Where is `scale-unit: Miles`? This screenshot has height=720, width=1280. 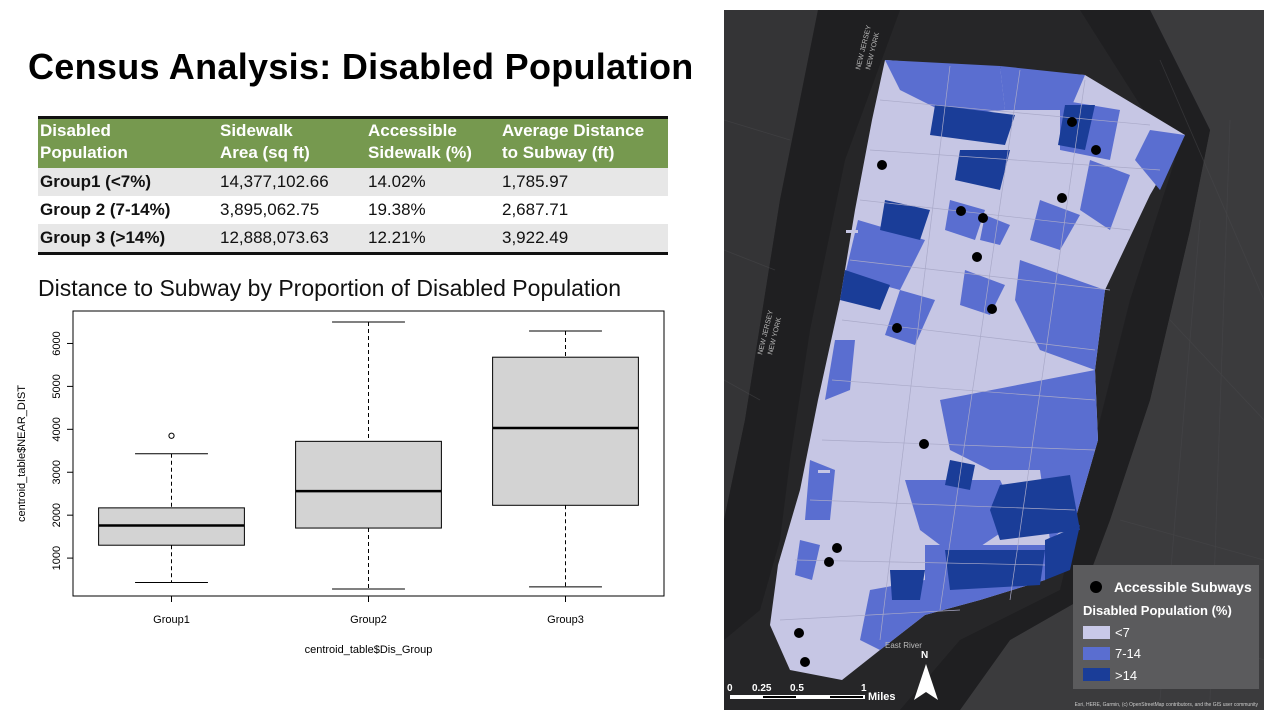
scale-unit: Miles is located at coordinates (882, 697).